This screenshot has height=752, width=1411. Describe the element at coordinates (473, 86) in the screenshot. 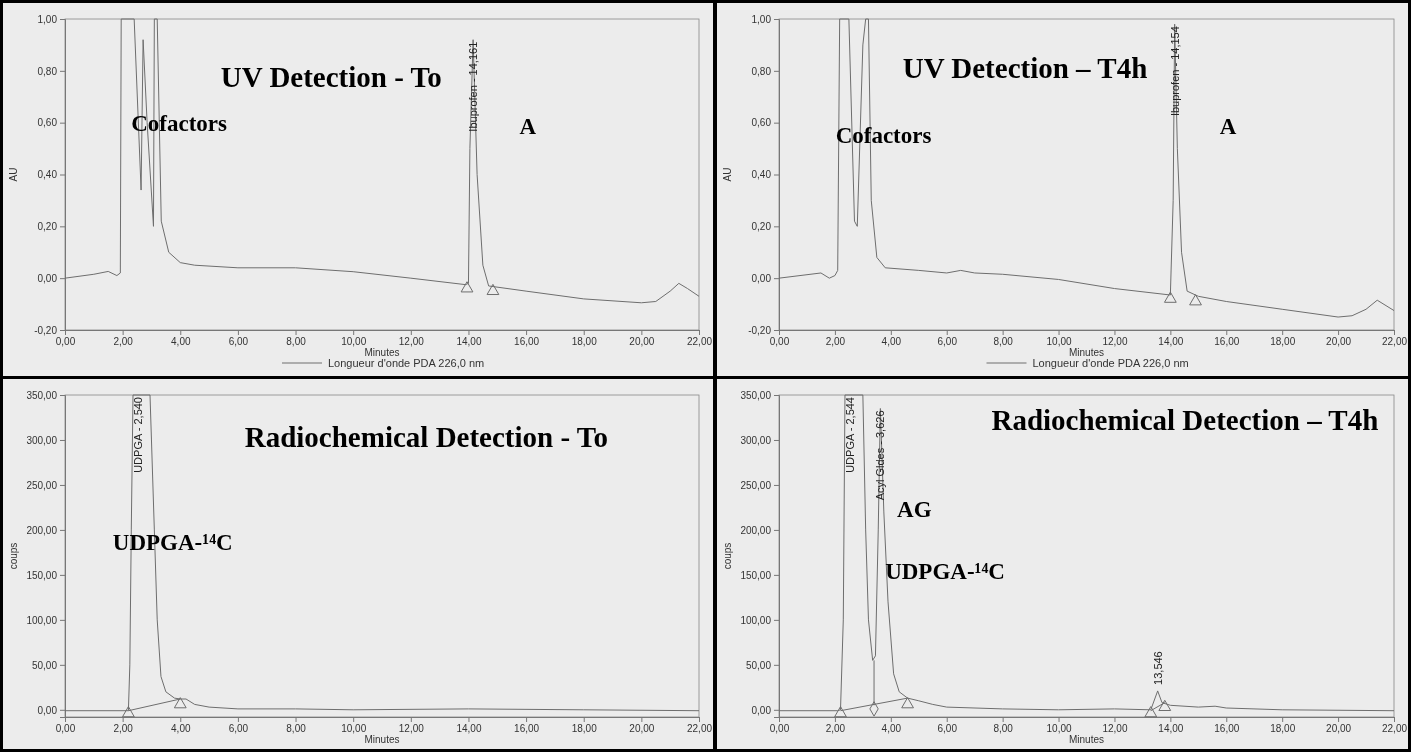

I see `annotation: Ibuprofen - 14,161` at that location.